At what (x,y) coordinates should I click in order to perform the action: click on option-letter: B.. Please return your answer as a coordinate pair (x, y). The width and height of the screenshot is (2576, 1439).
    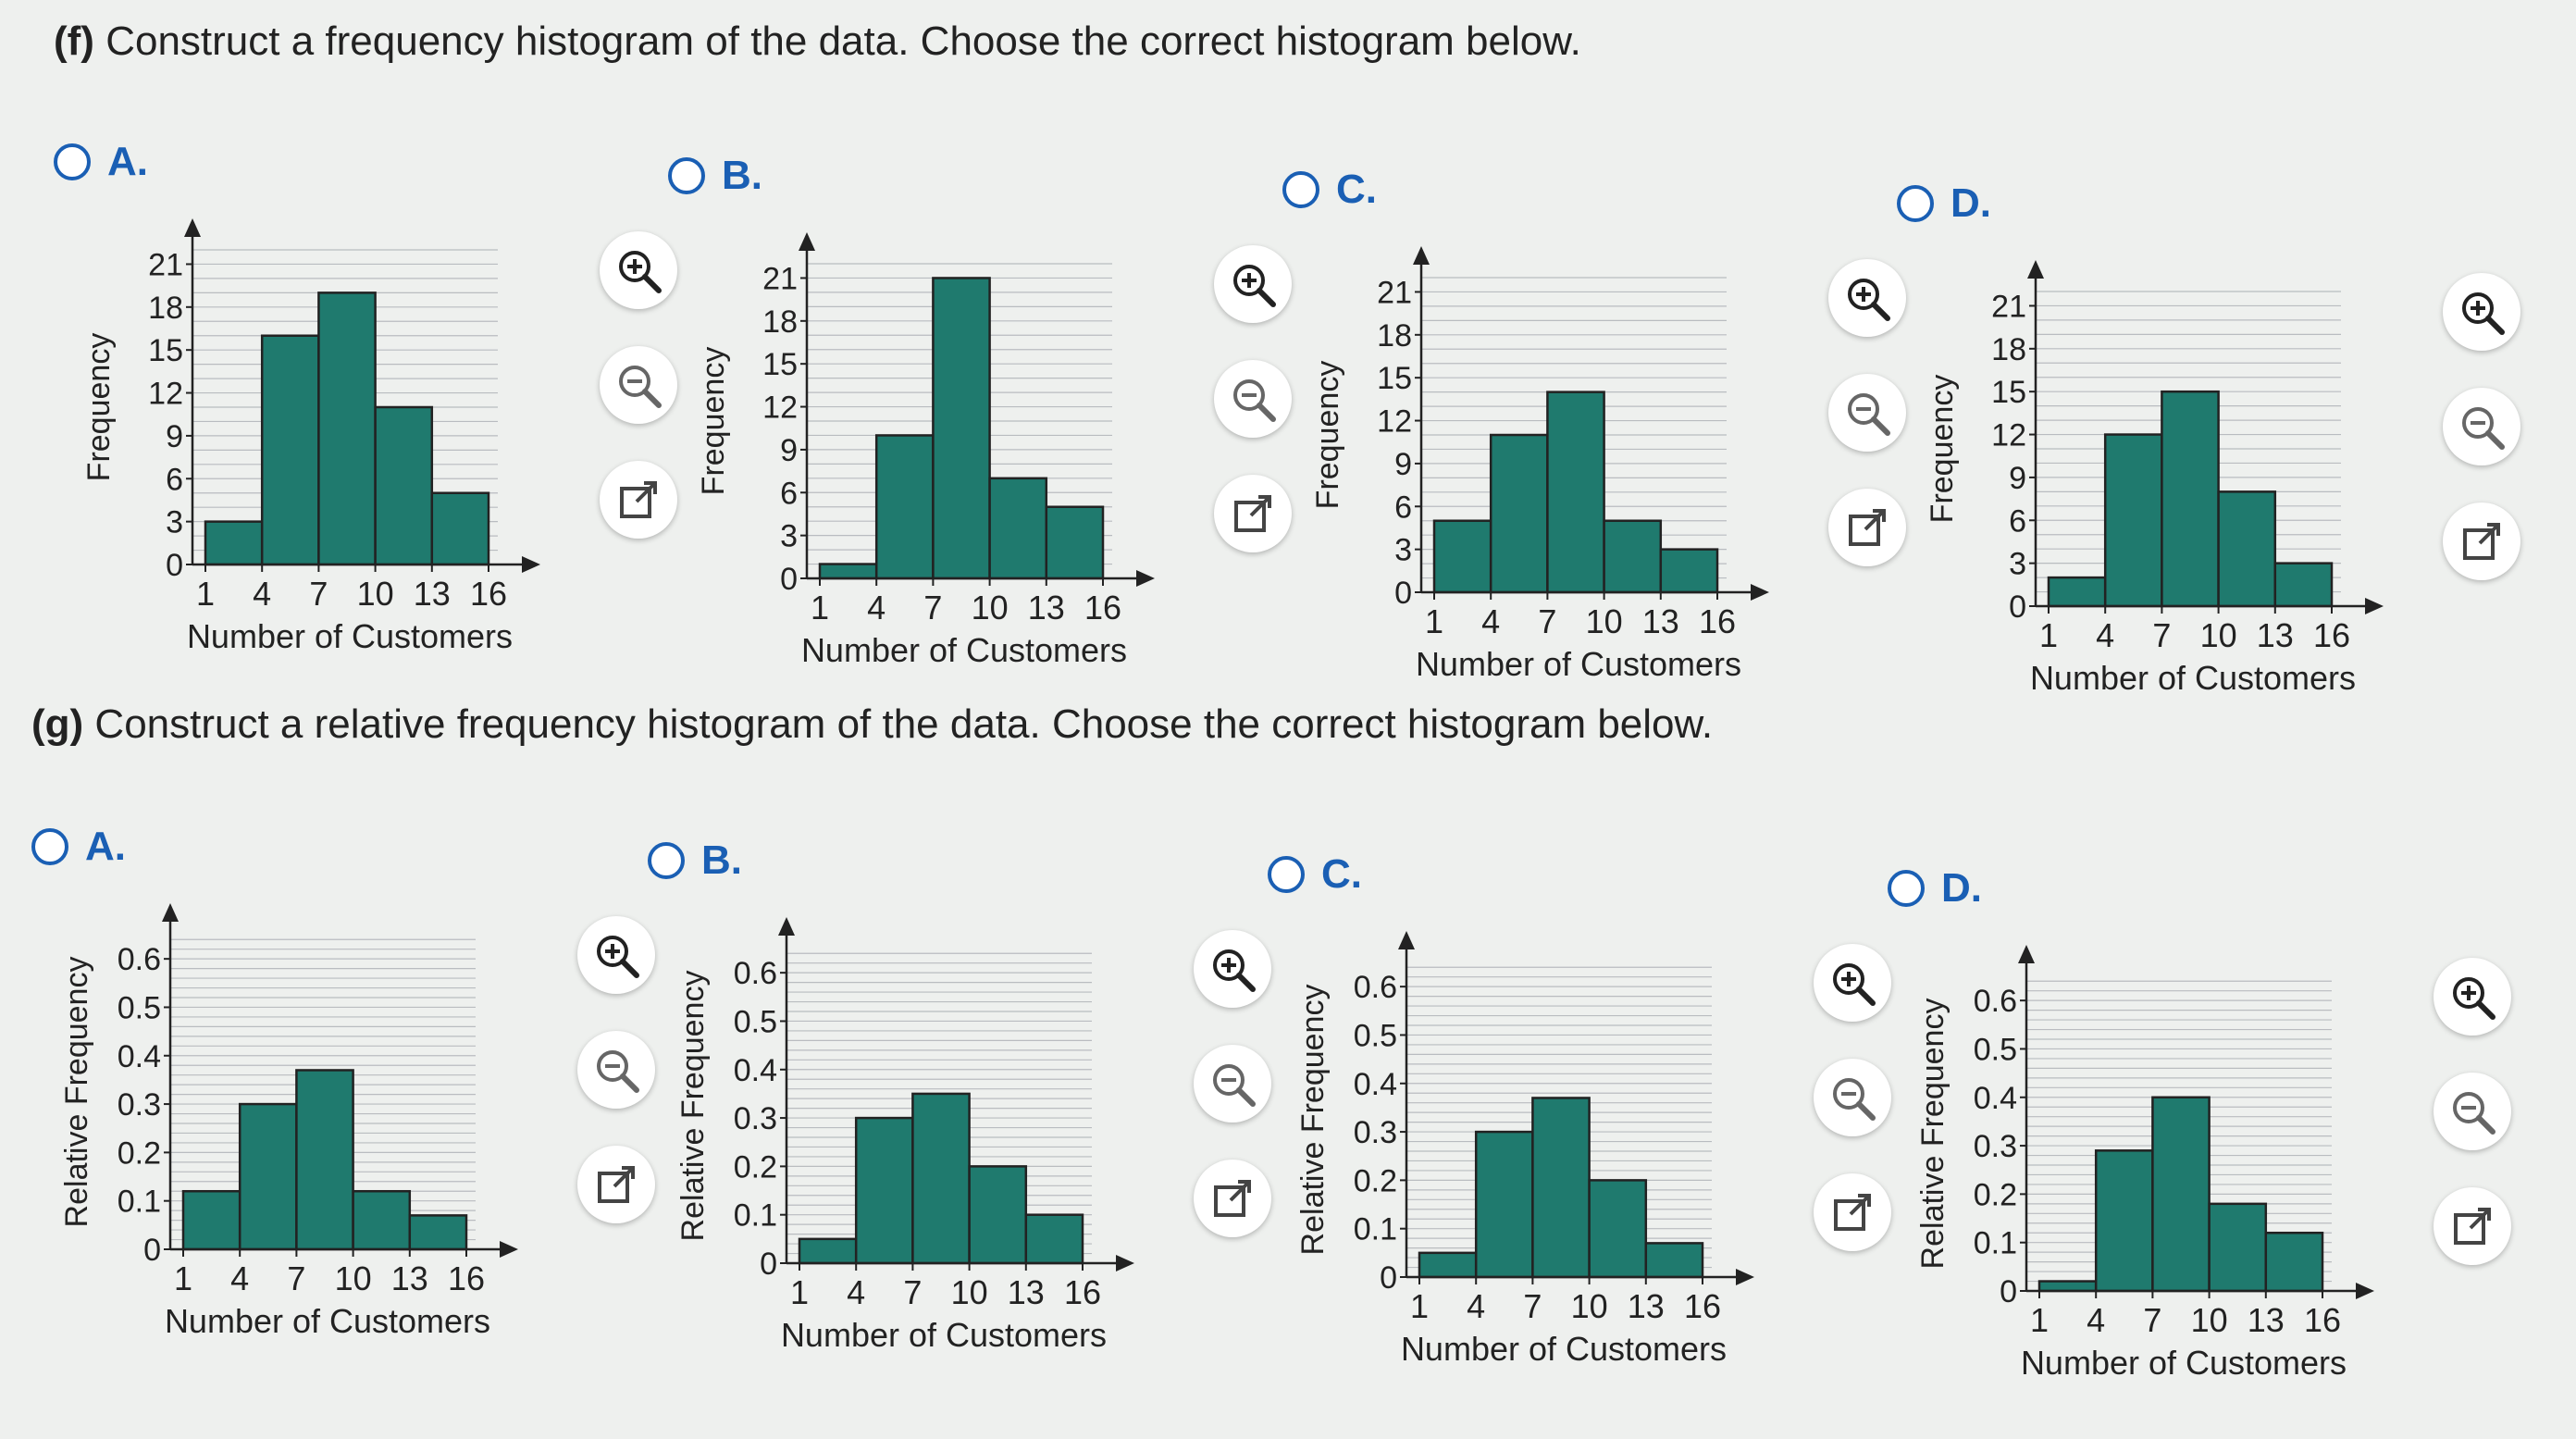
    Looking at the image, I should click on (742, 175).